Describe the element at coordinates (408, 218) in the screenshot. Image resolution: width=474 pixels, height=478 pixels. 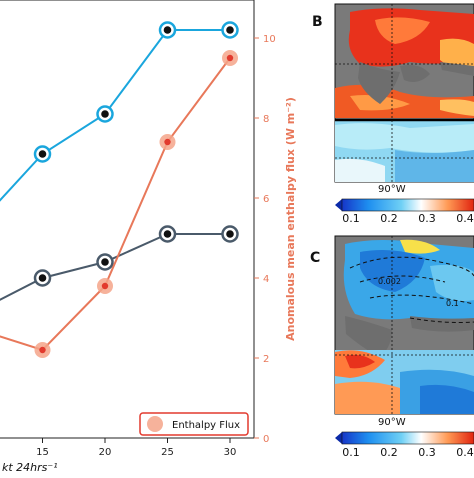
I see `colorbar-b-ticks: 0.1 0.2 0.3 0.4` at that location.